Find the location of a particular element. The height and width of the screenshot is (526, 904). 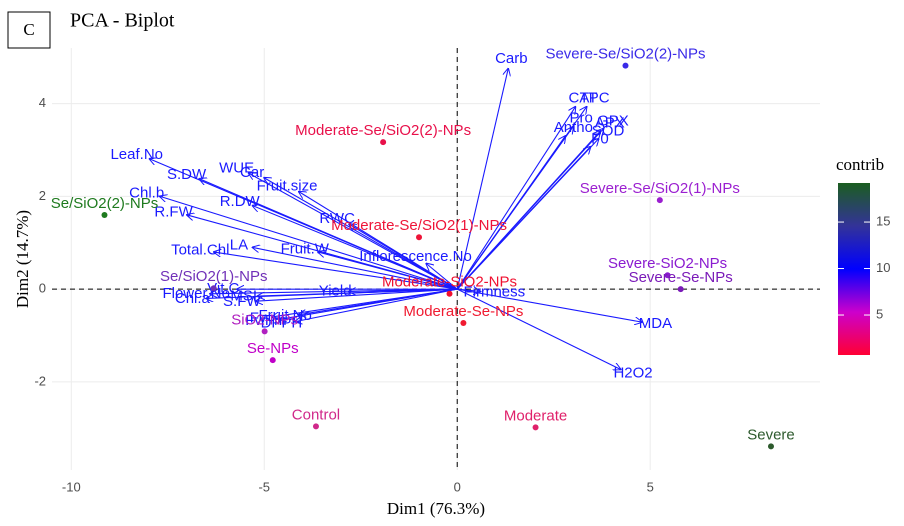

x-tick-label: 0 is located at coordinates (457, 486).